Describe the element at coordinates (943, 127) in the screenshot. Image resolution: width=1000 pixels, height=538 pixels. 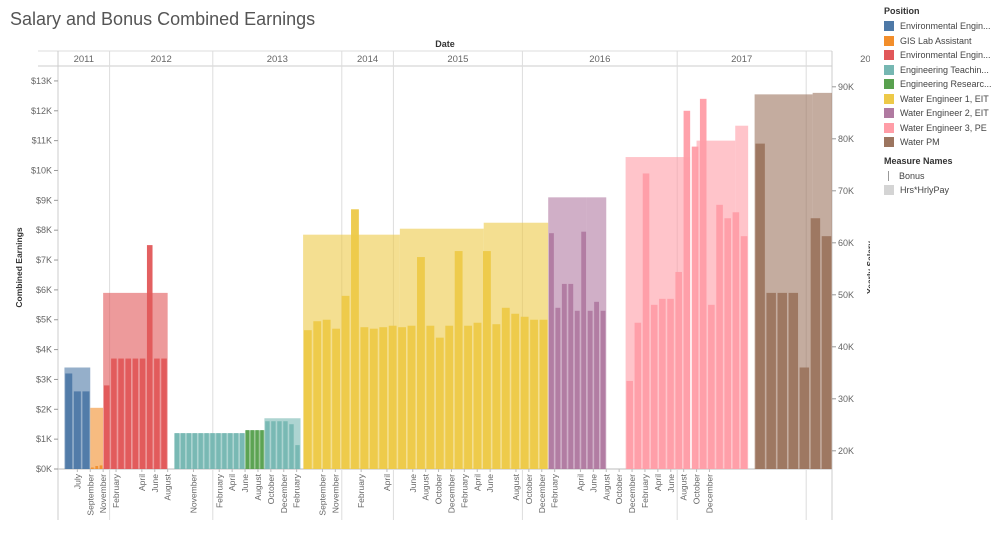
I see `legend-item-label: Water Engineer 3, PE` at that location.